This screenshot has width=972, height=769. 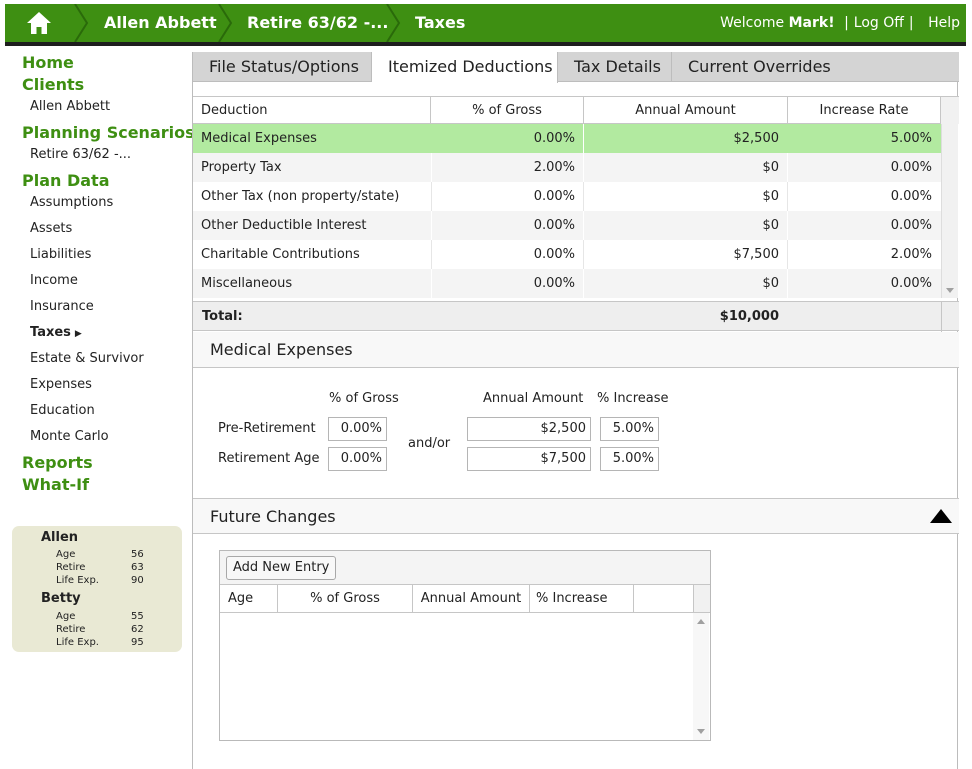 I want to click on retirement-pct-input: 0.00%, so click(x=357, y=459).